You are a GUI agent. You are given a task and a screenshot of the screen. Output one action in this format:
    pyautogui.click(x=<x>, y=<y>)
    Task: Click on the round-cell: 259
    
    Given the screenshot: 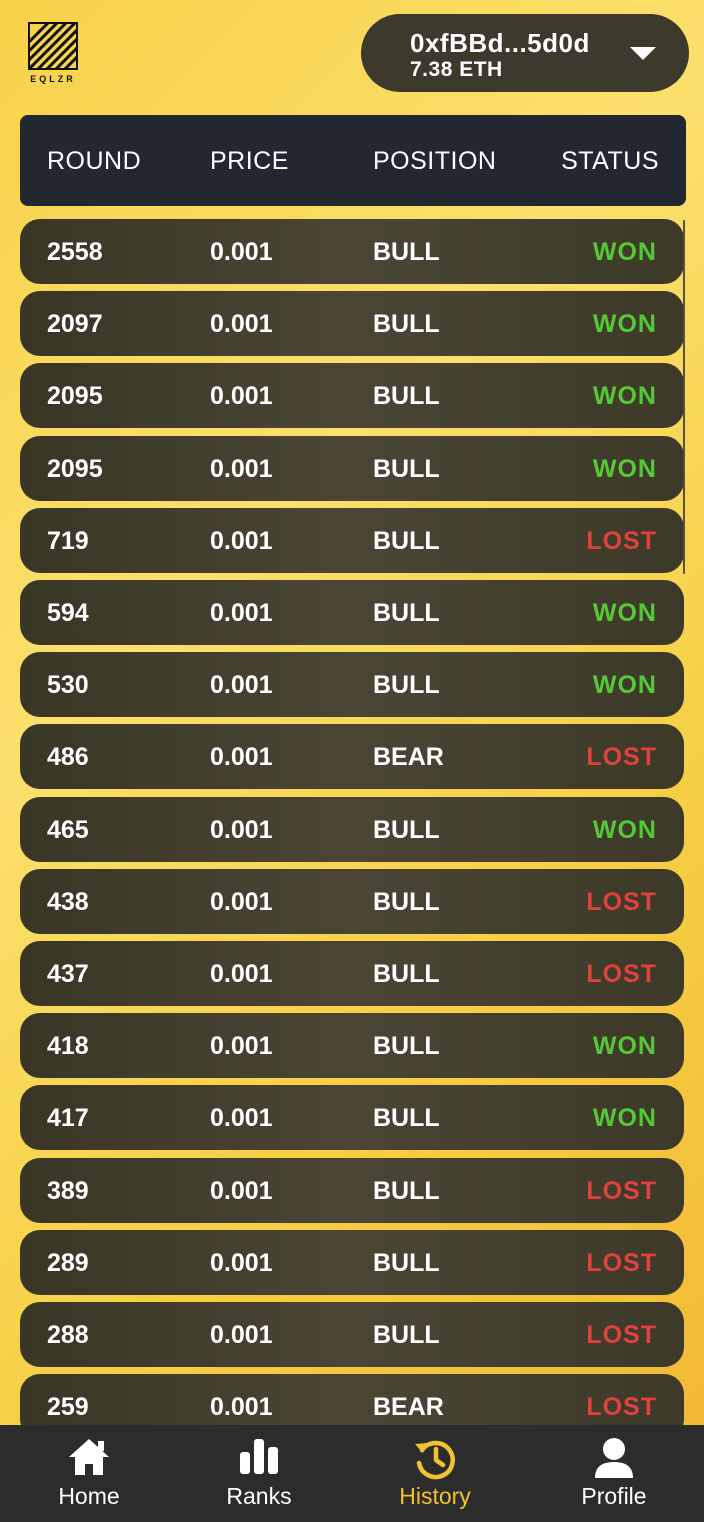 What is the action you would take?
    pyautogui.click(x=68, y=1407)
    